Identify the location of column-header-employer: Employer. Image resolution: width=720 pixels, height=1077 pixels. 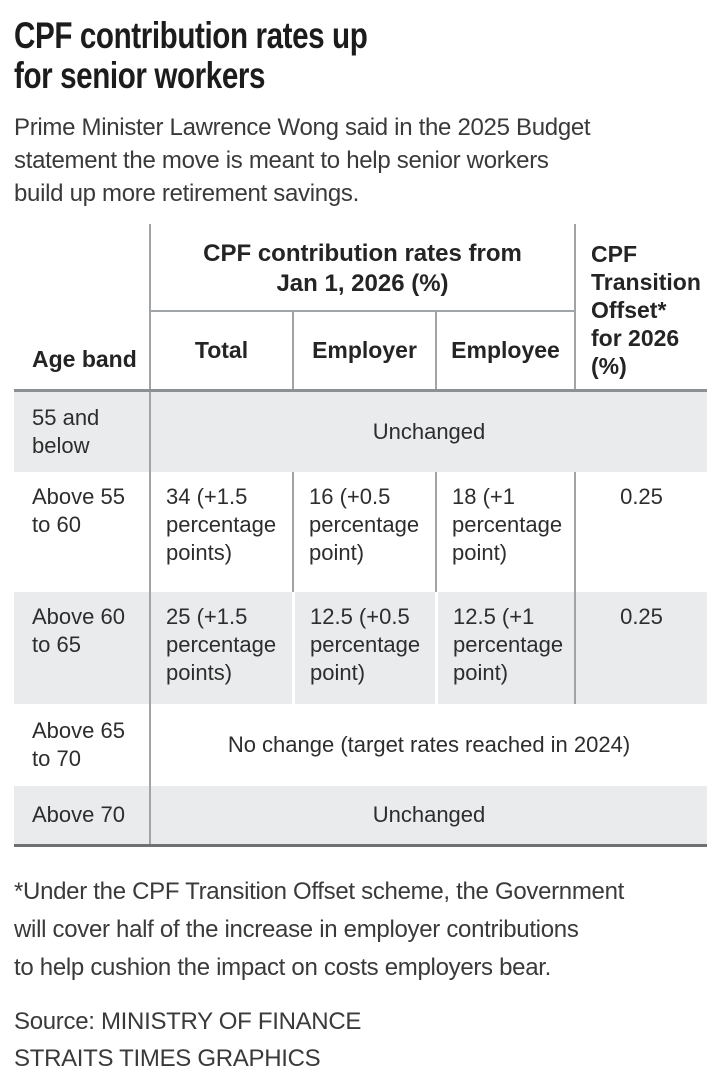
(363, 350).